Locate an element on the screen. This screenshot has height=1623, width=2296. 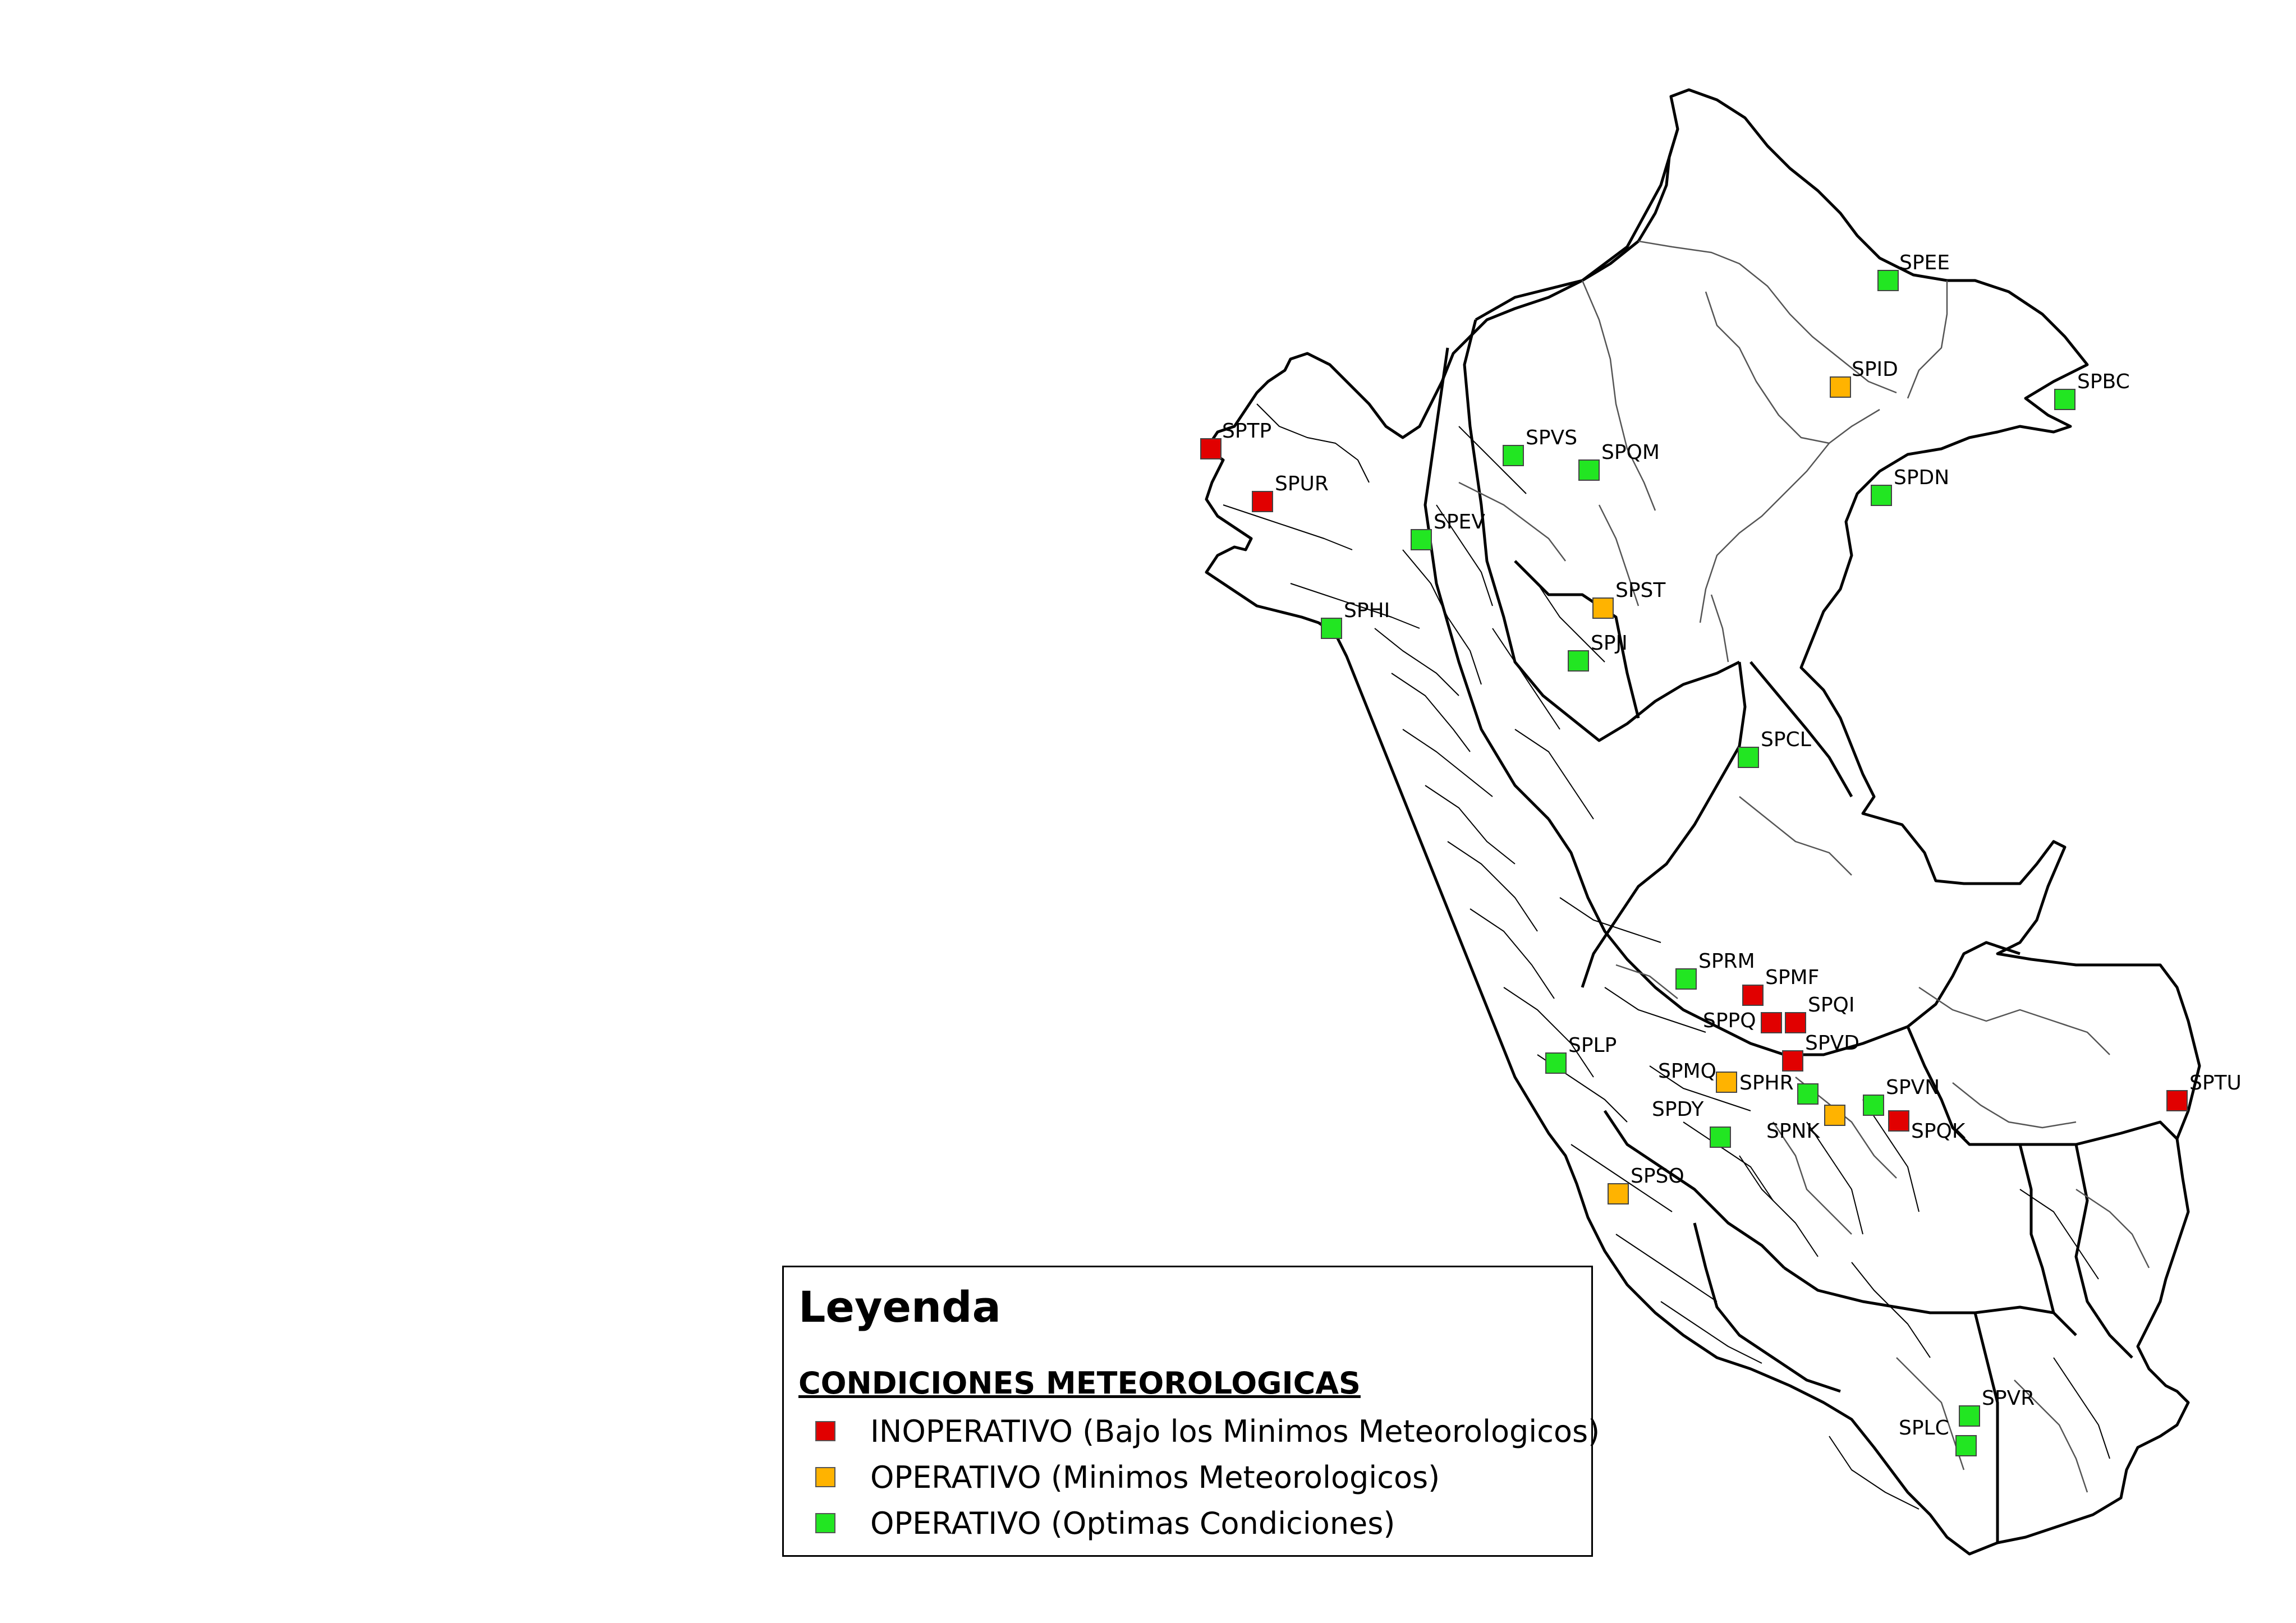
legend-label: OPERATIVO (Minimos Meteorologicos) is located at coordinates (1155, 1477).